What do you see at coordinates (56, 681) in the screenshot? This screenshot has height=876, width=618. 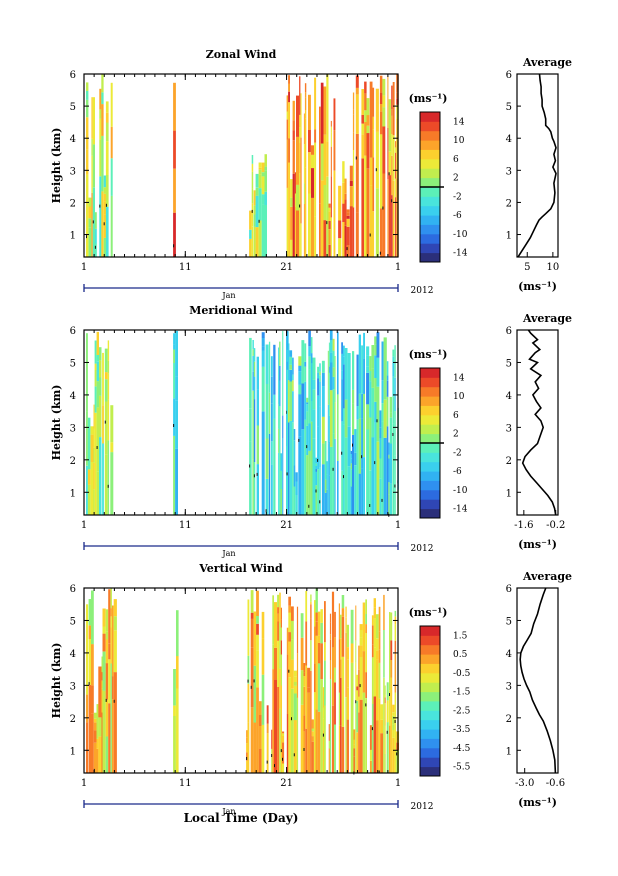 I see `y-axis-label: Height (km)` at bounding box center [56, 681].